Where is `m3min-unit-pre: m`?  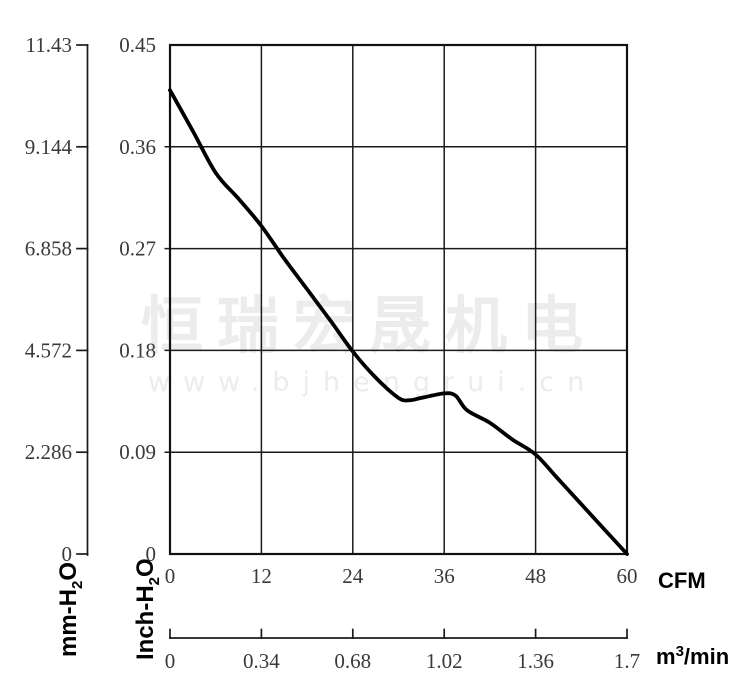 m3min-unit-pre: m is located at coordinates (666, 656).